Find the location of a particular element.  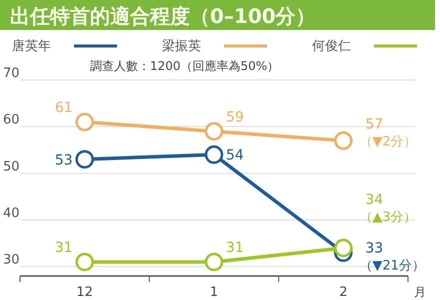

data-label: 54 is located at coordinates (235, 156).